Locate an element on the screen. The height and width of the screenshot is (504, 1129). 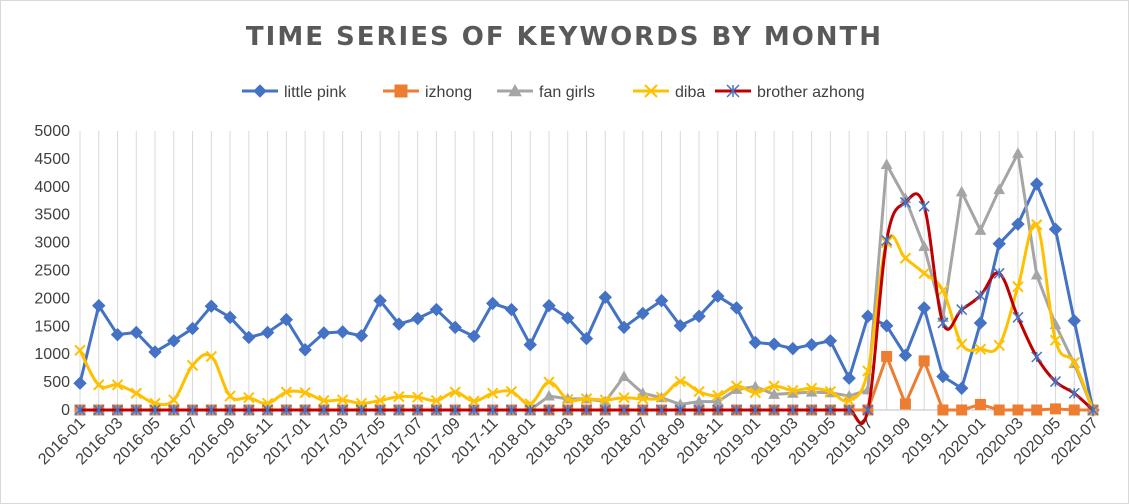
y-tick-label: 1000 is located at coordinates (52, 354).